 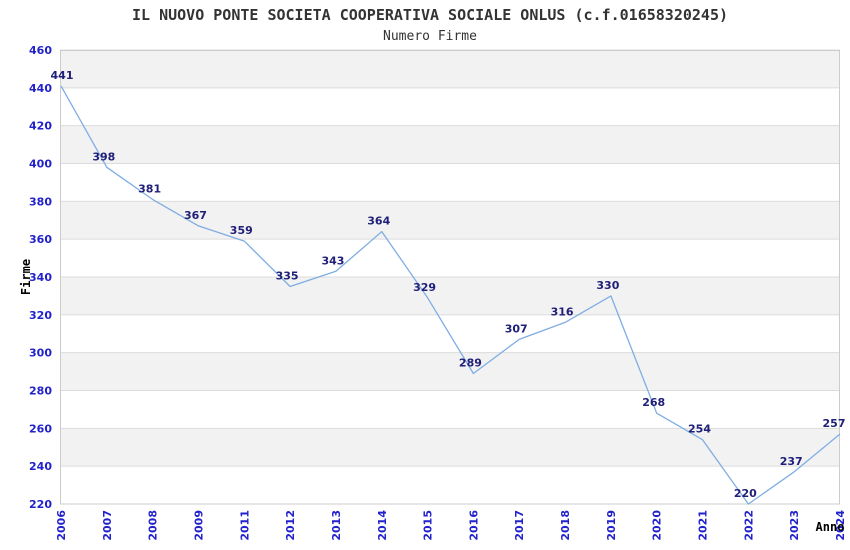 I want to click on y-axis-tick-labels: 220 240 260 280 300 320 340 360 380 400 420 440 460, so click(x=40, y=277).